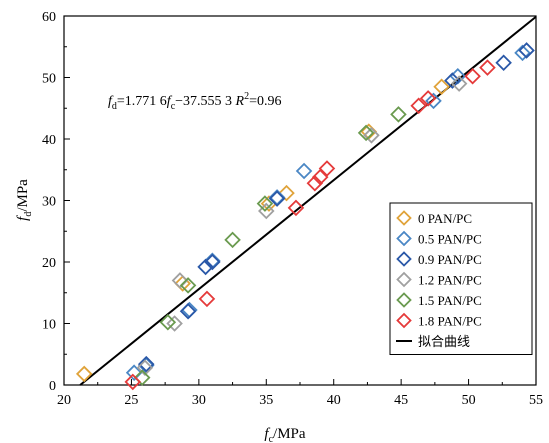  Describe the element at coordinates (199, 400) in the screenshot. I see `x-tick-label: 30` at that location.